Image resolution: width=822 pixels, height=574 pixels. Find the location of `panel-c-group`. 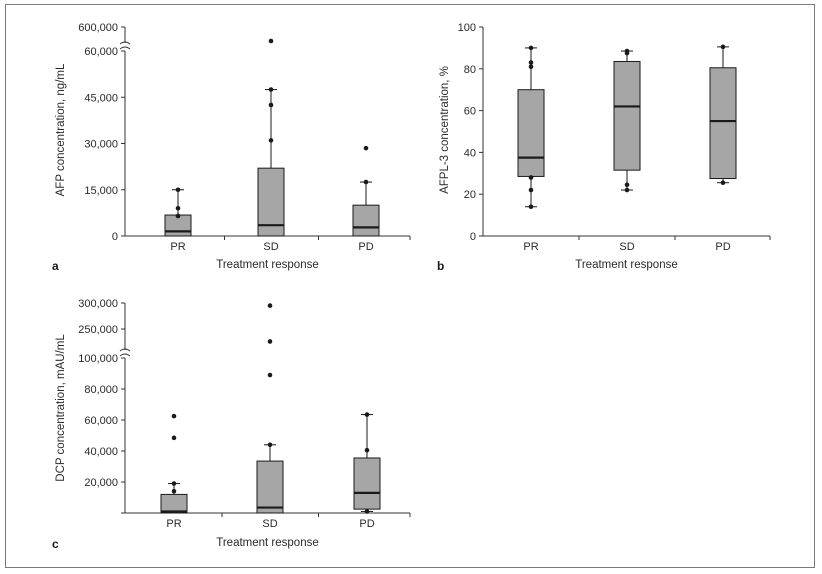

panel-c-group is located at coordinates (265, 409).